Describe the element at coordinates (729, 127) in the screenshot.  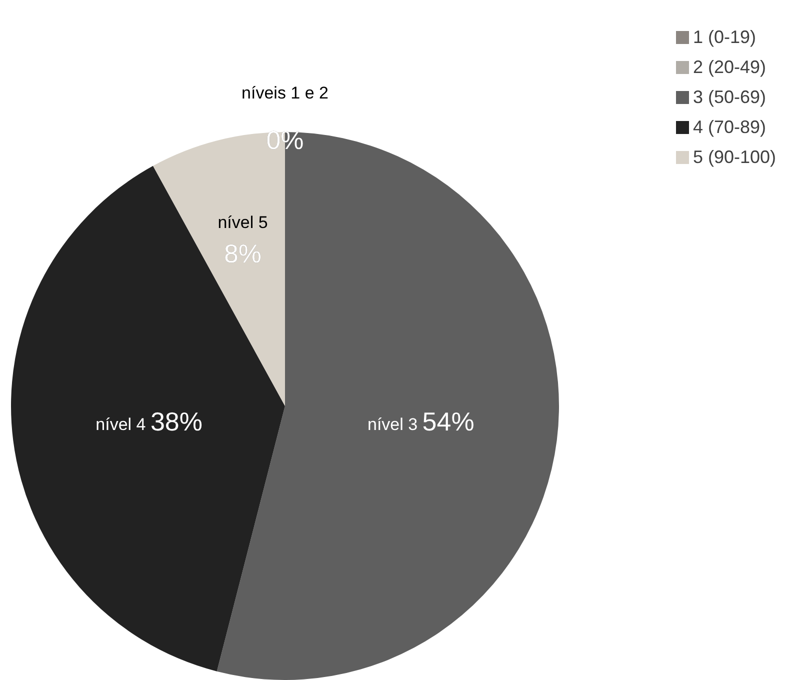
I see `legend-label: 4 (70-89)` at that location.